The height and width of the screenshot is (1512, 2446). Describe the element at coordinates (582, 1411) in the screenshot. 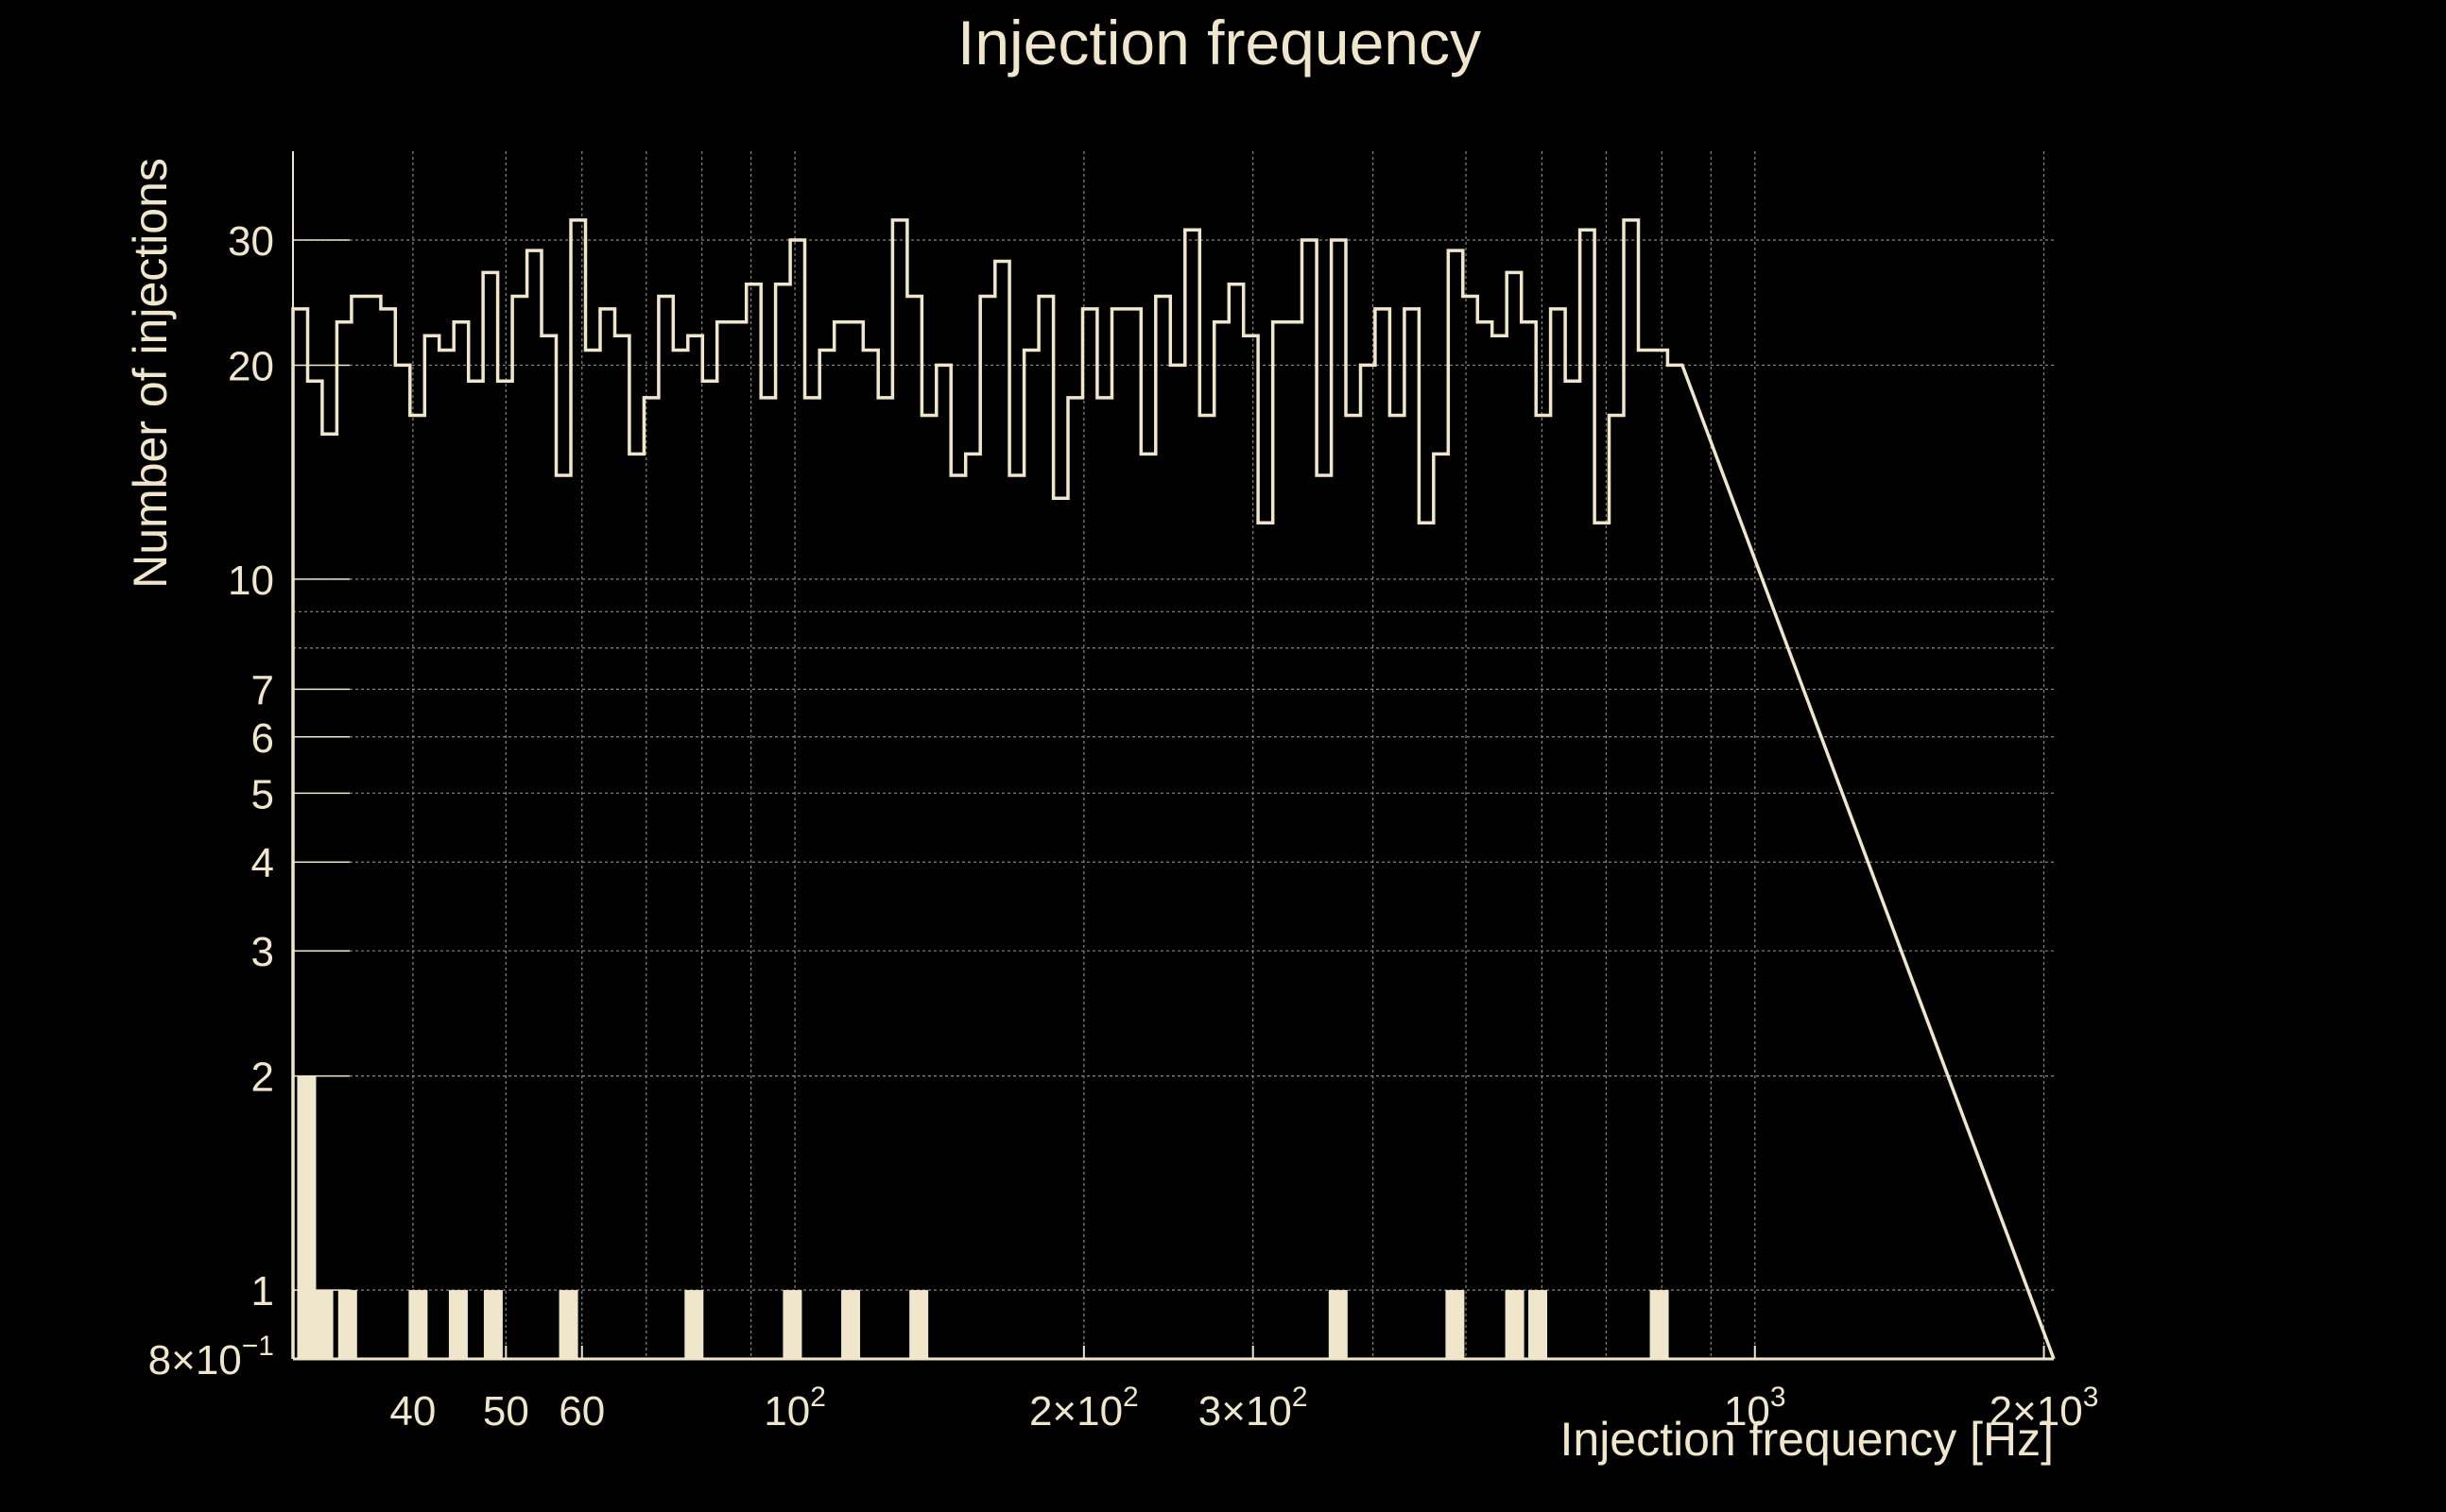

I see `x-tick-label: 60` at that location.